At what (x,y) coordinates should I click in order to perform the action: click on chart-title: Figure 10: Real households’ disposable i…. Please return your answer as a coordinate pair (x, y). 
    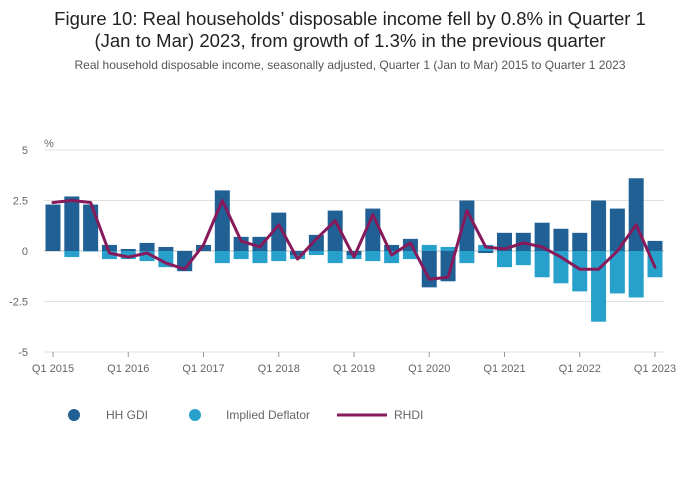
    Looking at the image, I should click on (350, 30).